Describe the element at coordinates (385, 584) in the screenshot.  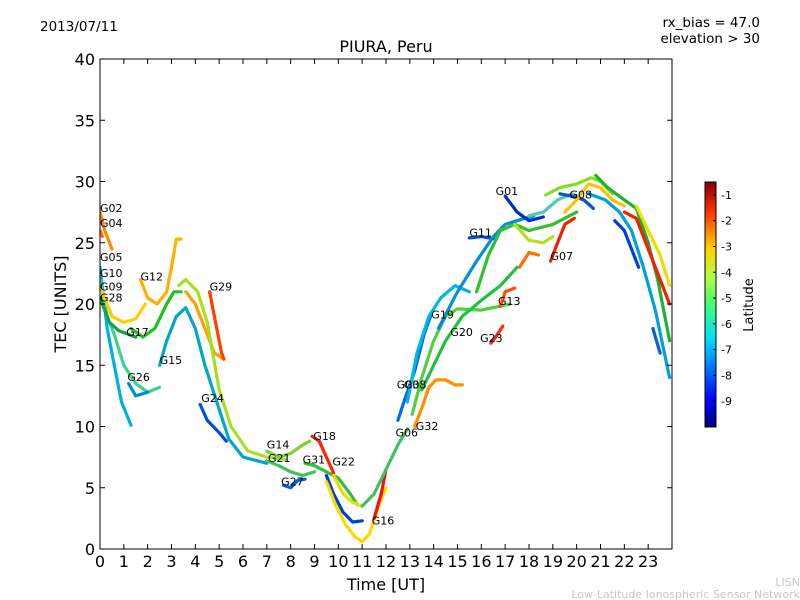
I see `x-axis-label: Time [UT]` at that location.